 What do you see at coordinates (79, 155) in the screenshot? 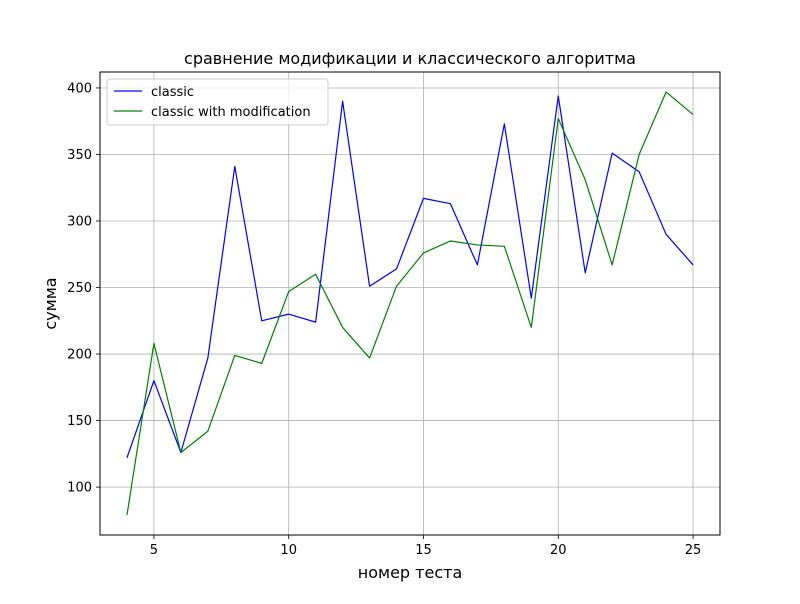
I see `y-tick-label: 350` at bounding box center [79, 155].